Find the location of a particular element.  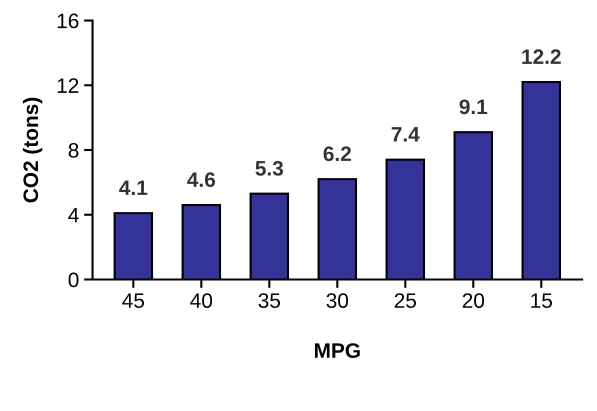

x-tick-label: 35 is located at coordinates (269, 300).